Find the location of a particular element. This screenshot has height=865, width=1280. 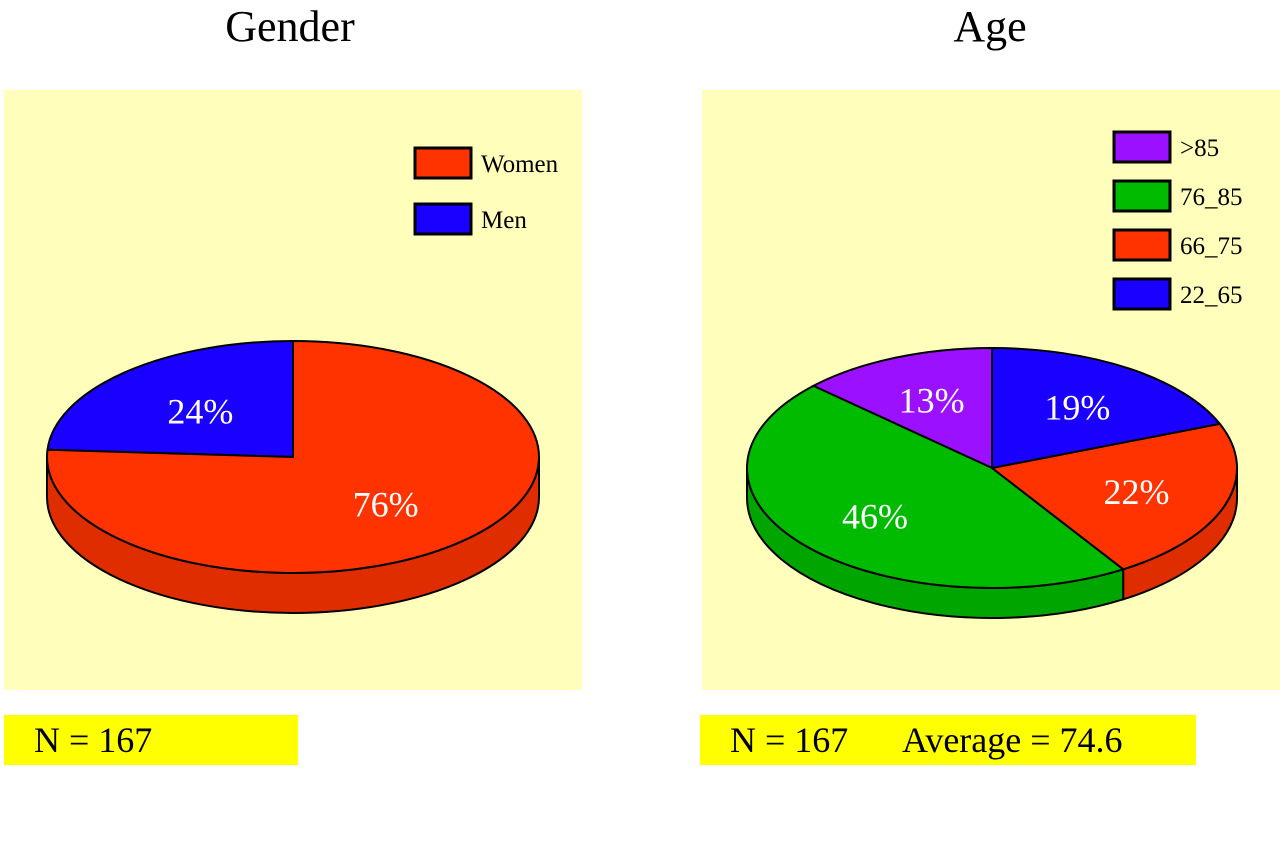

age-chart-title: Age is located at coordinates (990, 26).